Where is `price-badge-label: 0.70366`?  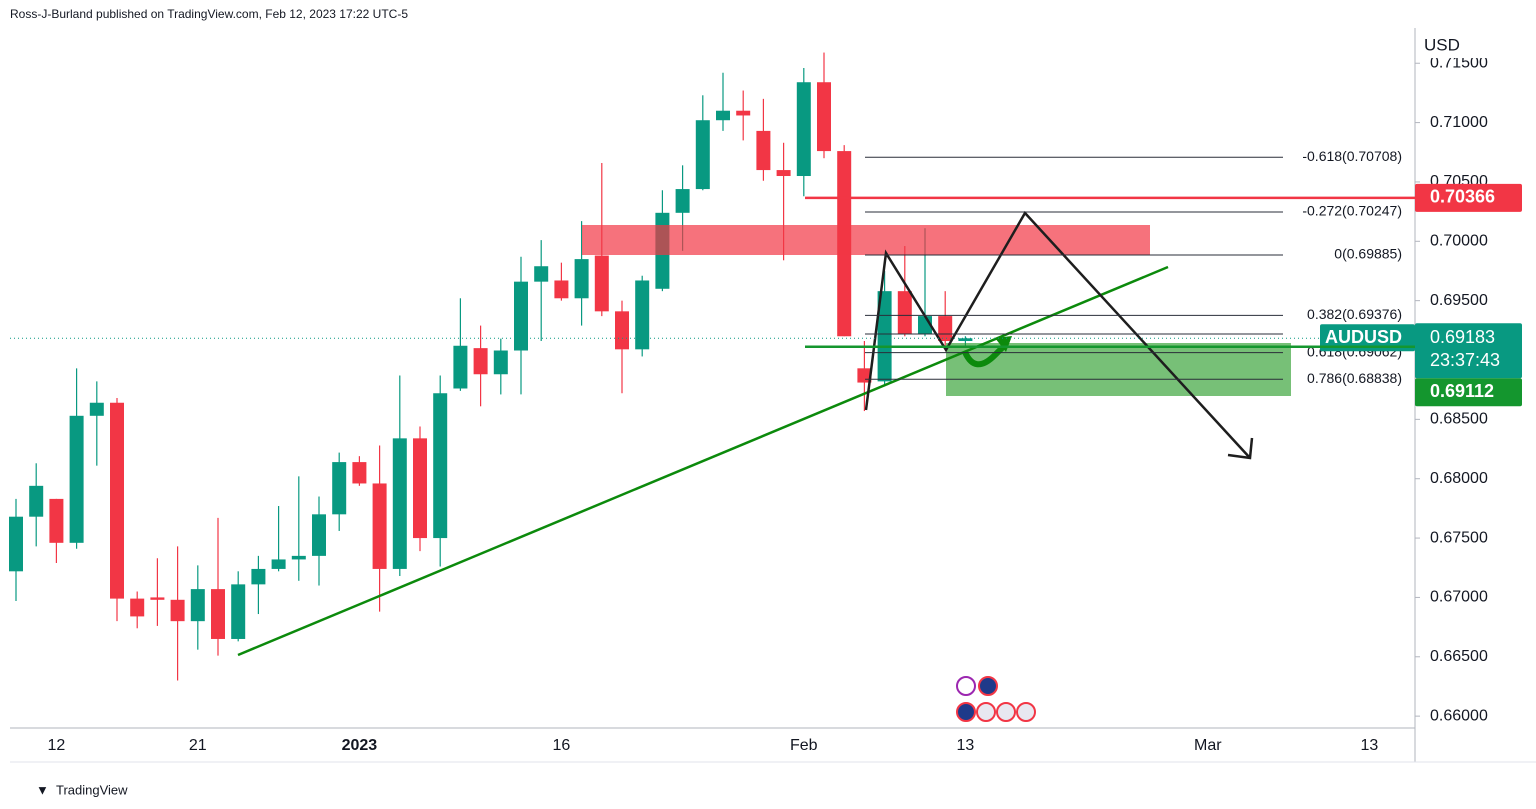
price-badge-label: 0.70366 is located at coordinates (1462, 197).